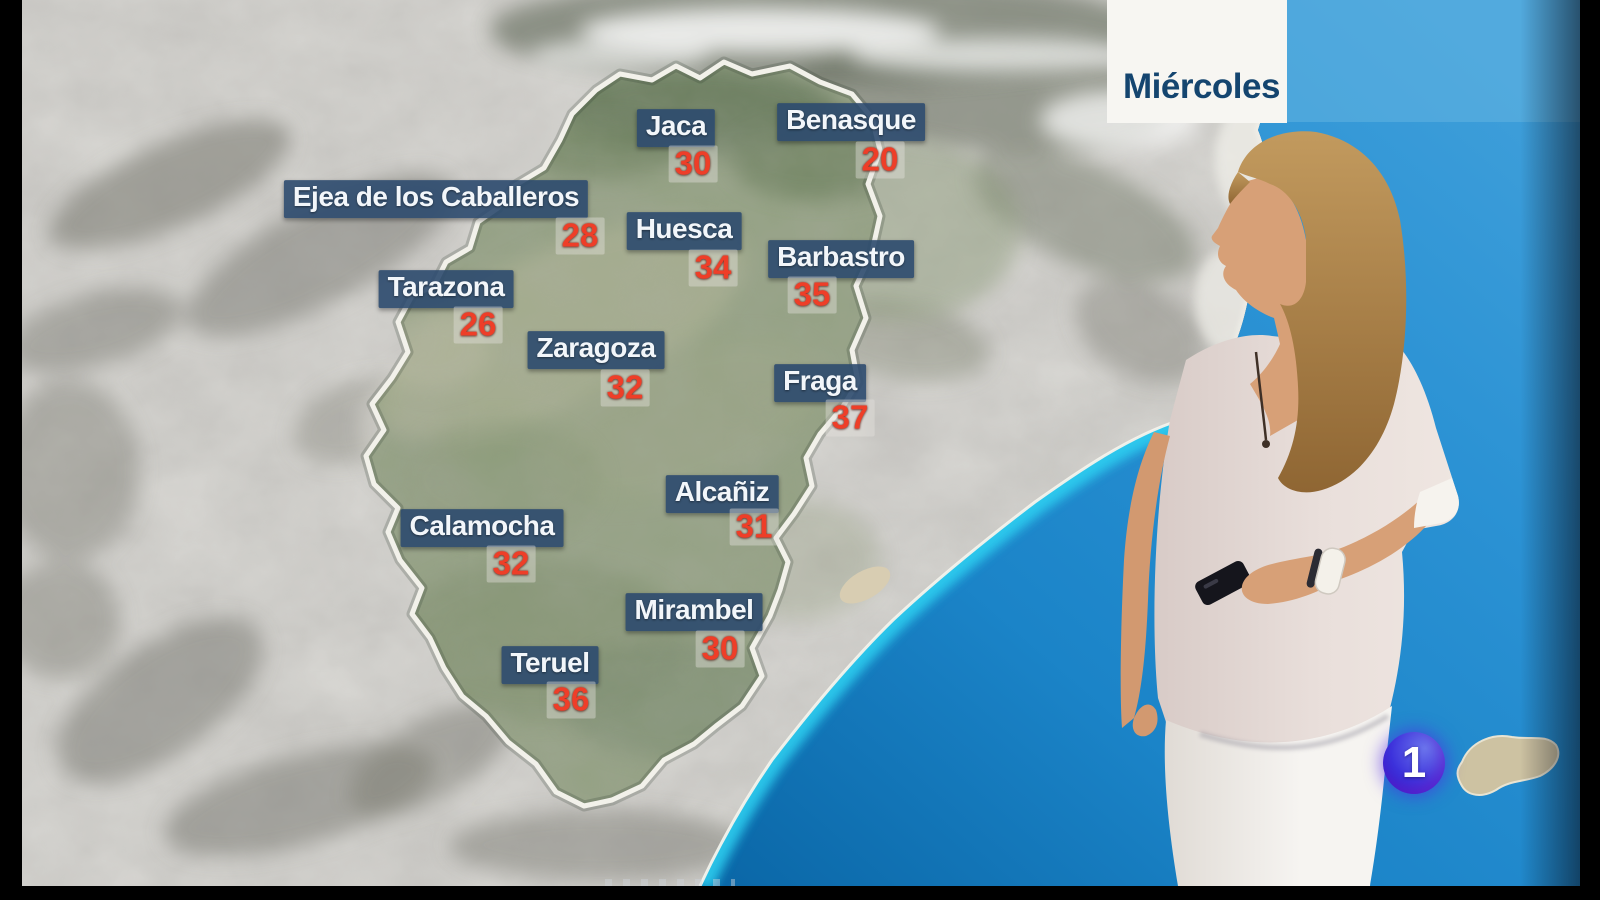  I want to click on city-label-alcaniz: Alcañiz, so click(722, 494).